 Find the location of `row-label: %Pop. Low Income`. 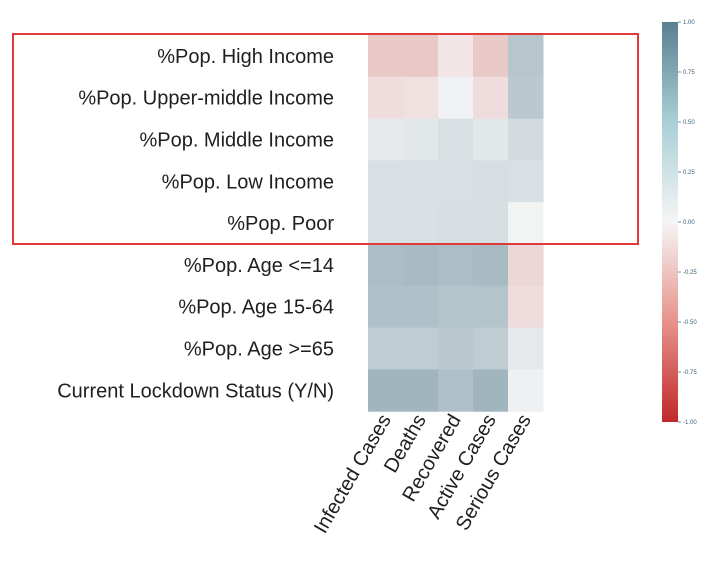

row-label: %Pop. Low Income is located at coordinates (248, 182).